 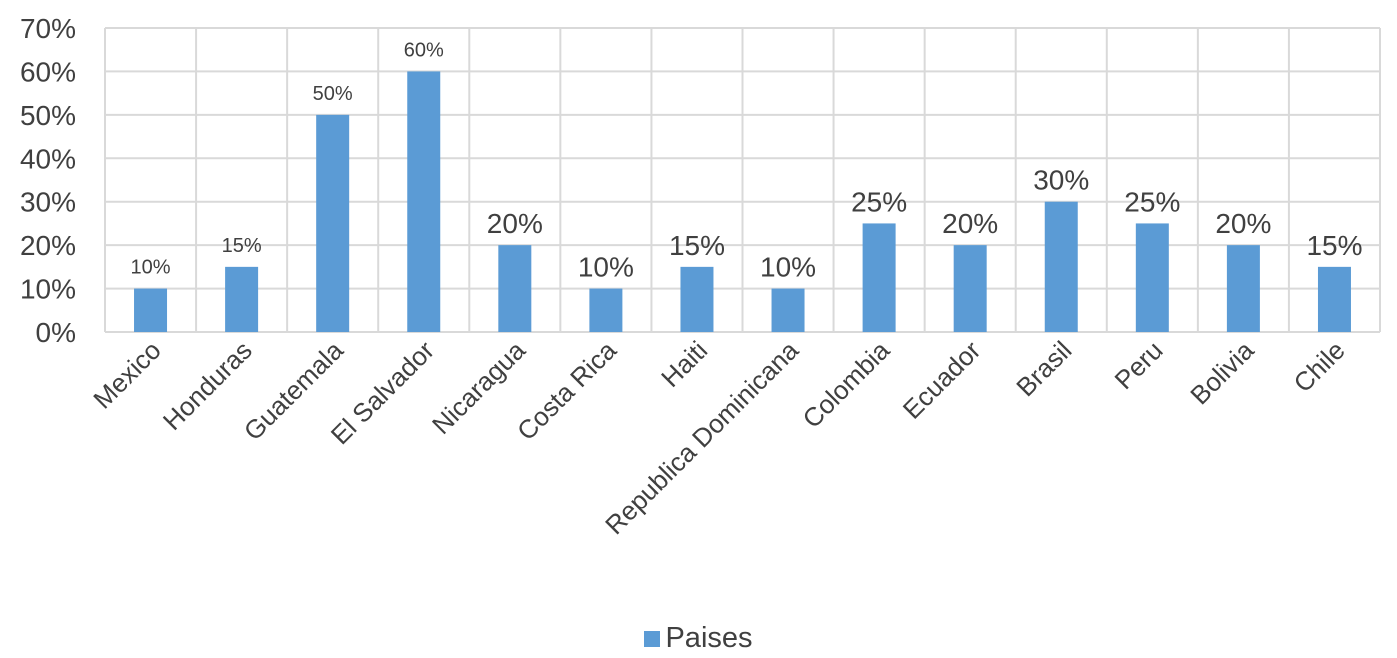 I want to click on bar-ecuador, so click(x=970, y=288).